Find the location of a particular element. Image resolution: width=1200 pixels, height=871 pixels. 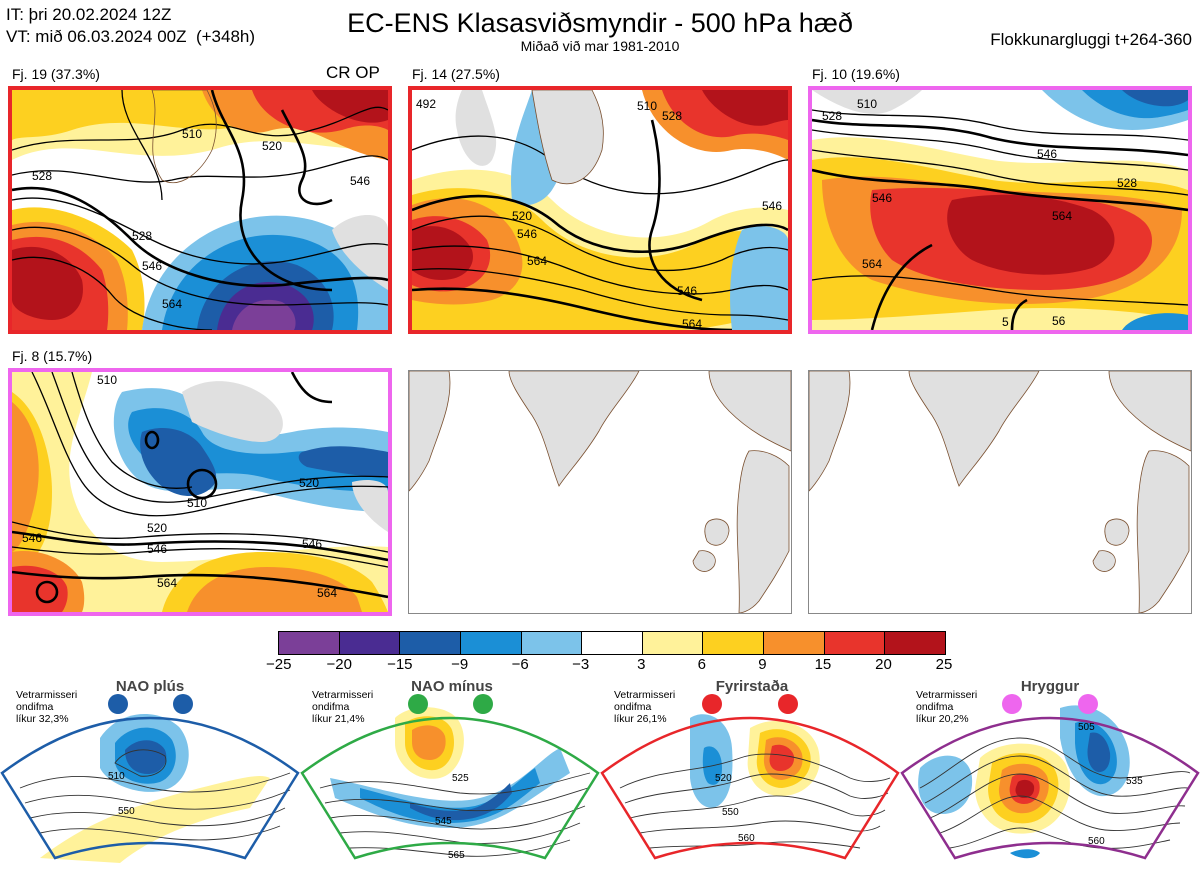

cluster-map-3-field: 510 528 528 546 546 564 564 56 5 is located at coordinates (1000, 210).